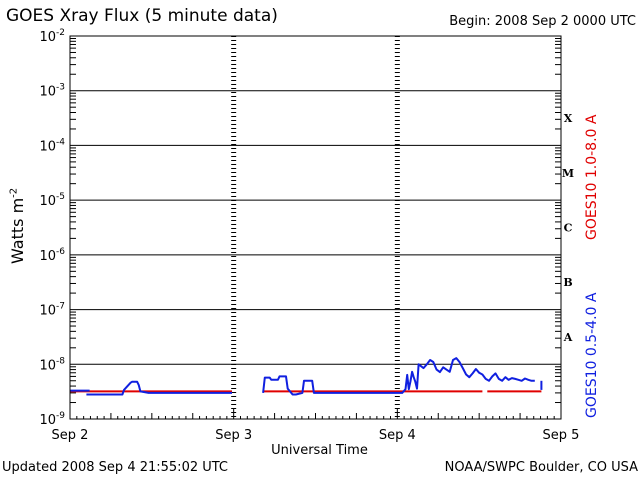 The height and width of the screenshot is (480, 640). I want to click on y-axis-label: Watts m-2, so click(17, 226).